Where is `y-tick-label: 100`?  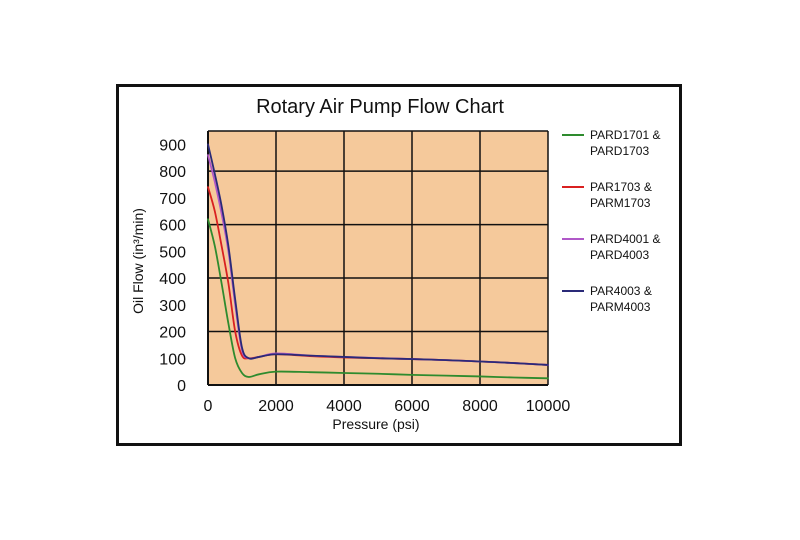 y-tick-label: 100 is located at coordinates (172, 359).